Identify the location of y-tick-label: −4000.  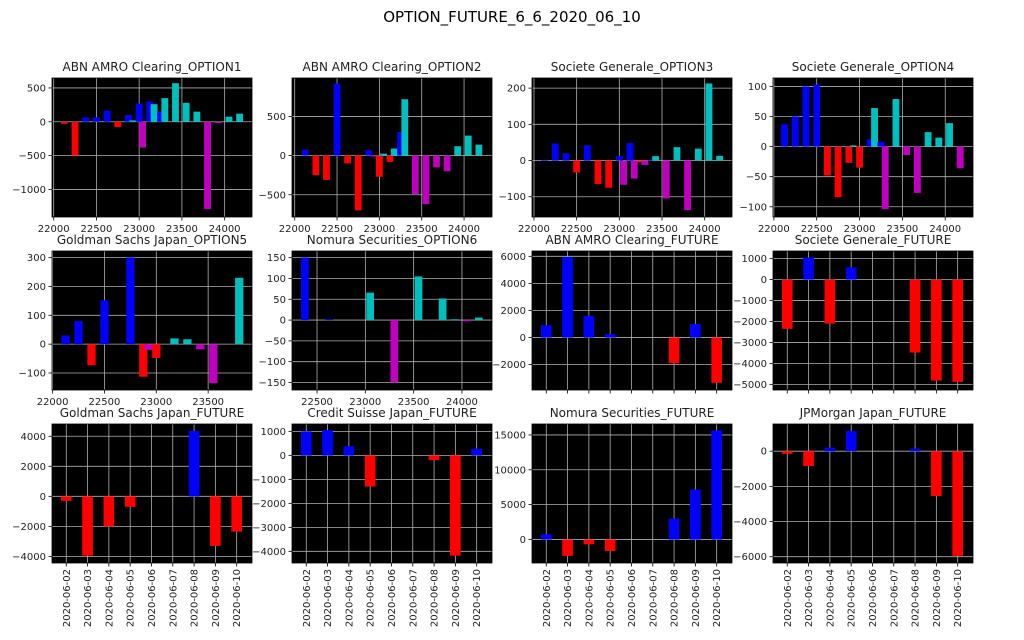
(269, 552).